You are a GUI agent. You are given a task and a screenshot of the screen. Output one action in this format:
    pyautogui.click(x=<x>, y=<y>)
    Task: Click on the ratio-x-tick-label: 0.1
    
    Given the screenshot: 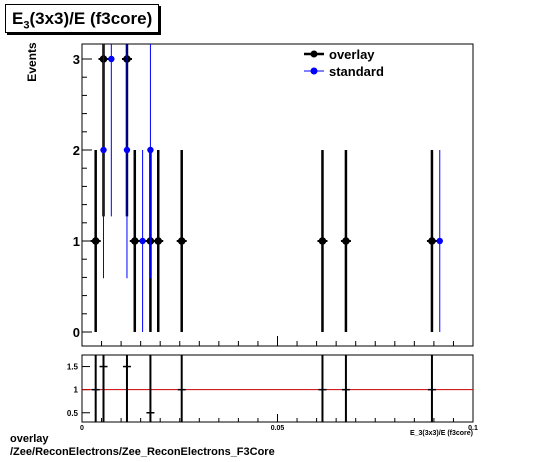 What is the action you would take?
    pyautogui.click(x=473, y=428)
    